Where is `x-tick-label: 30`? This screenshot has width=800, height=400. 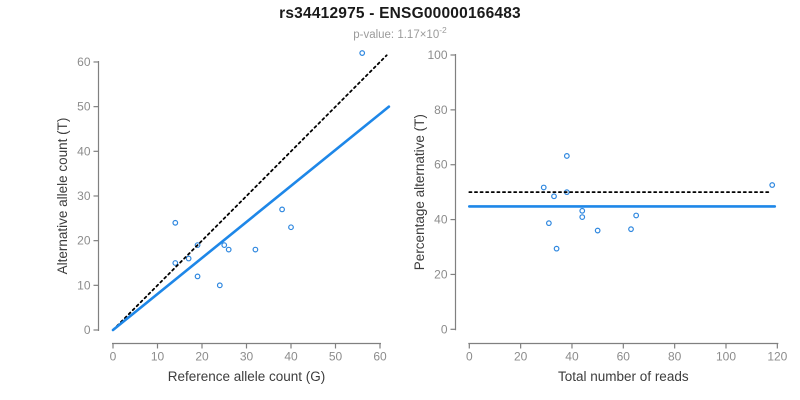
x-tick-label: 30 is located at coordinates (247, 357).